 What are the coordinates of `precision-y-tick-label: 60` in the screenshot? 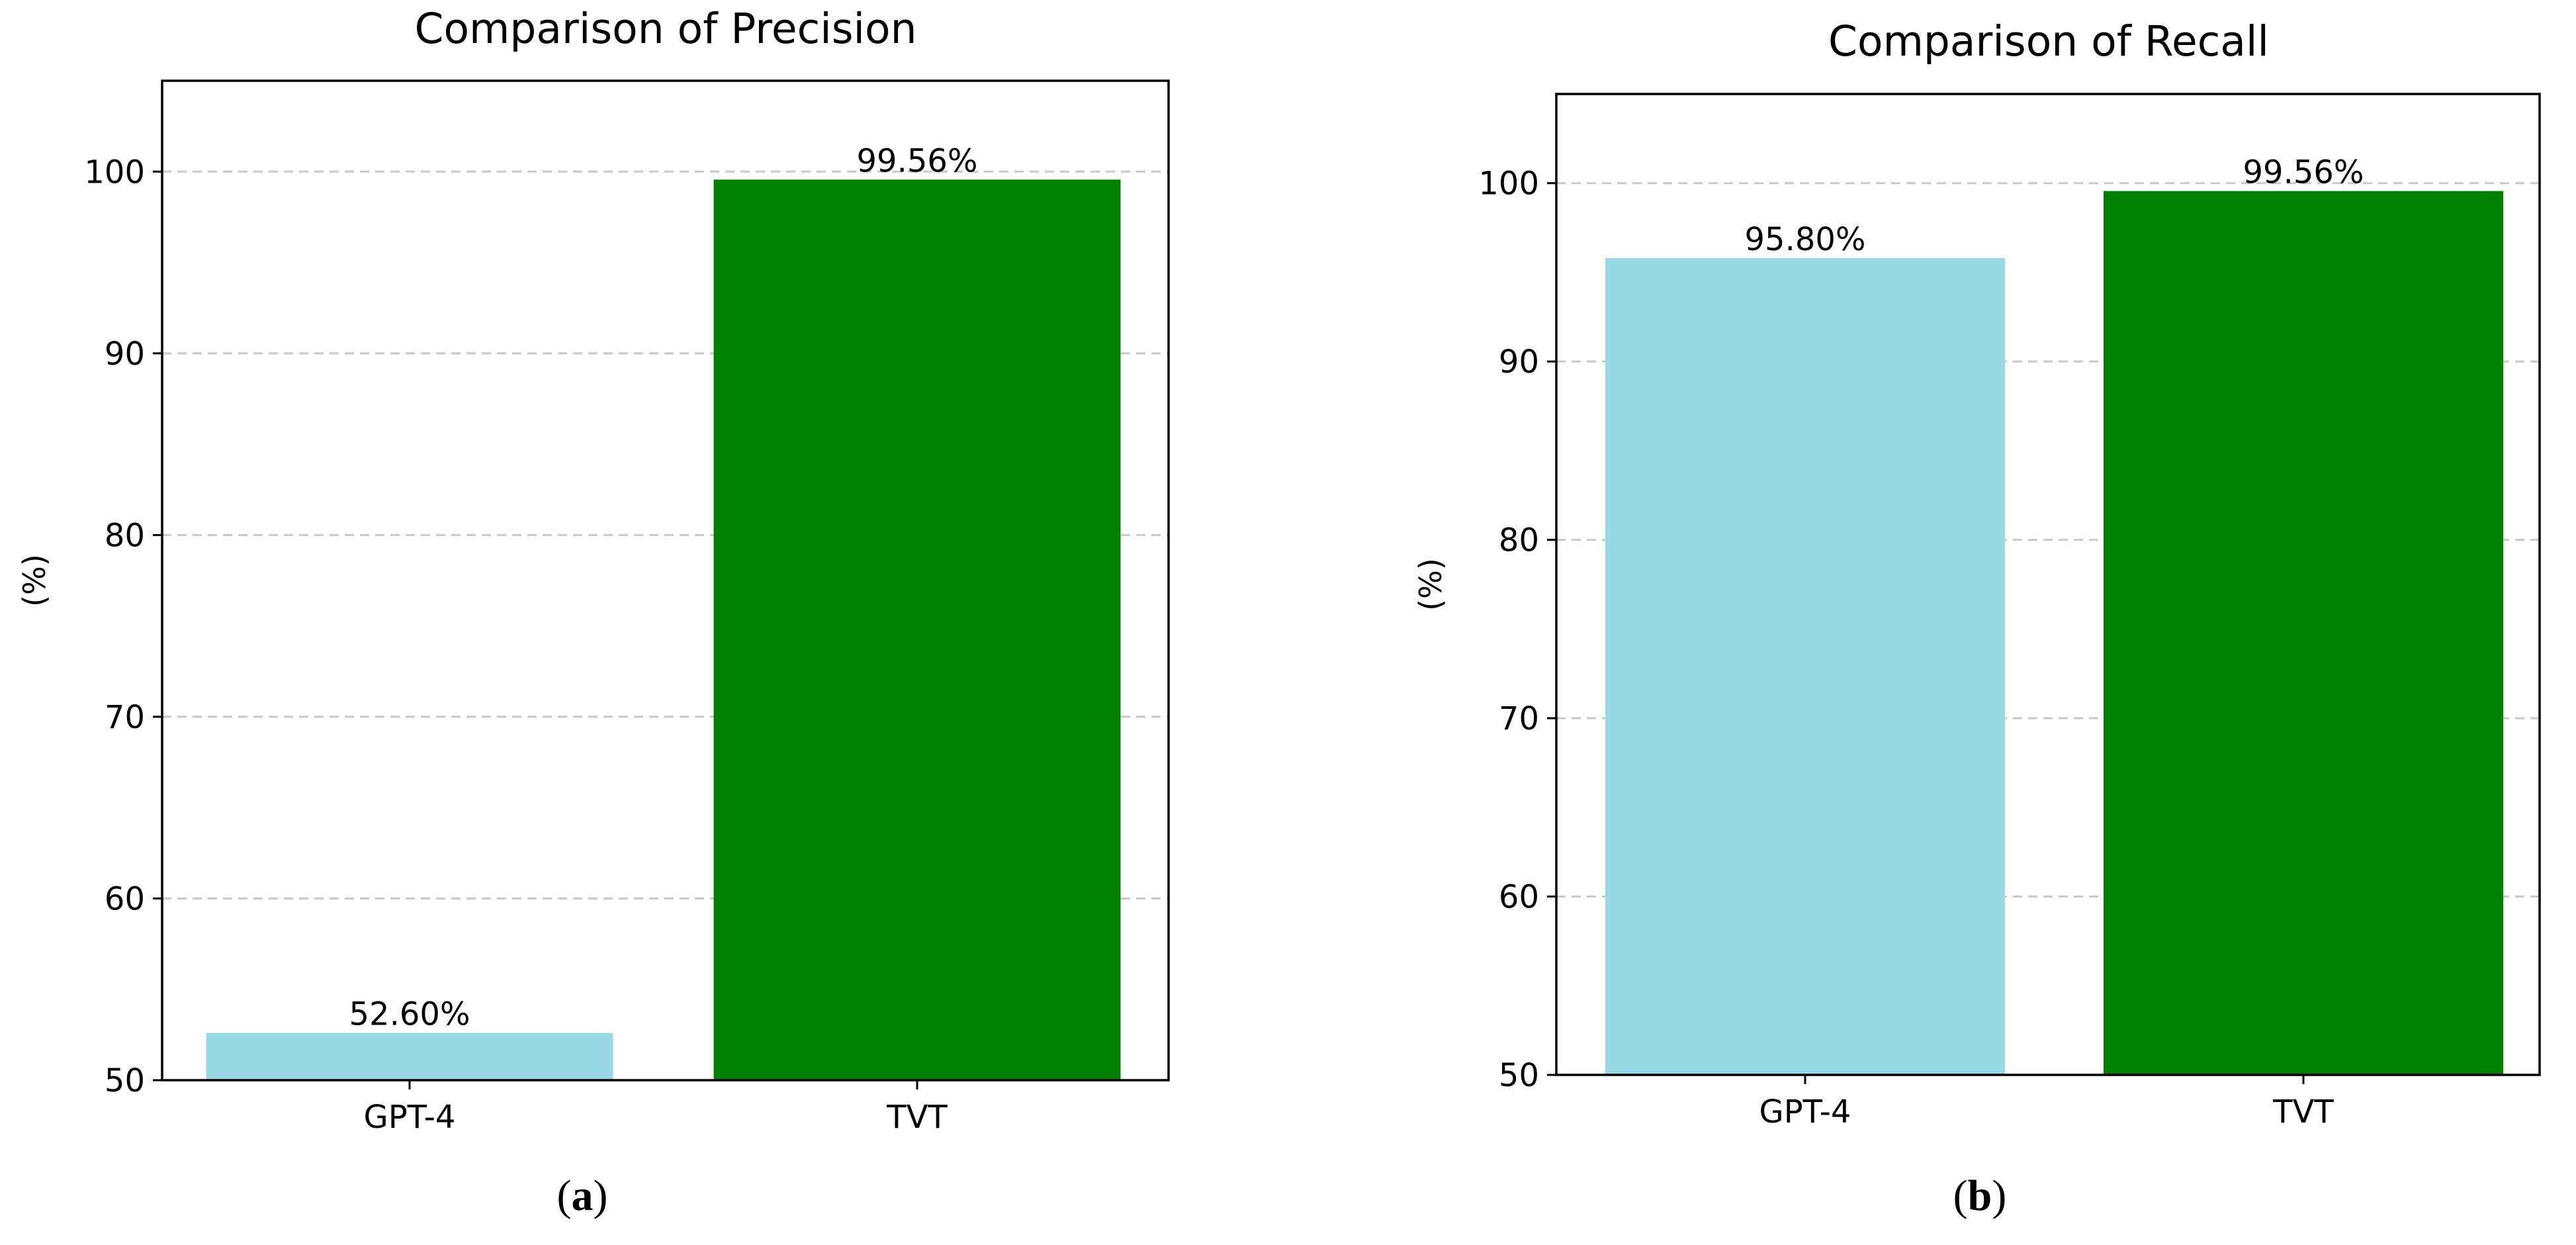 It's located at (125, 899).